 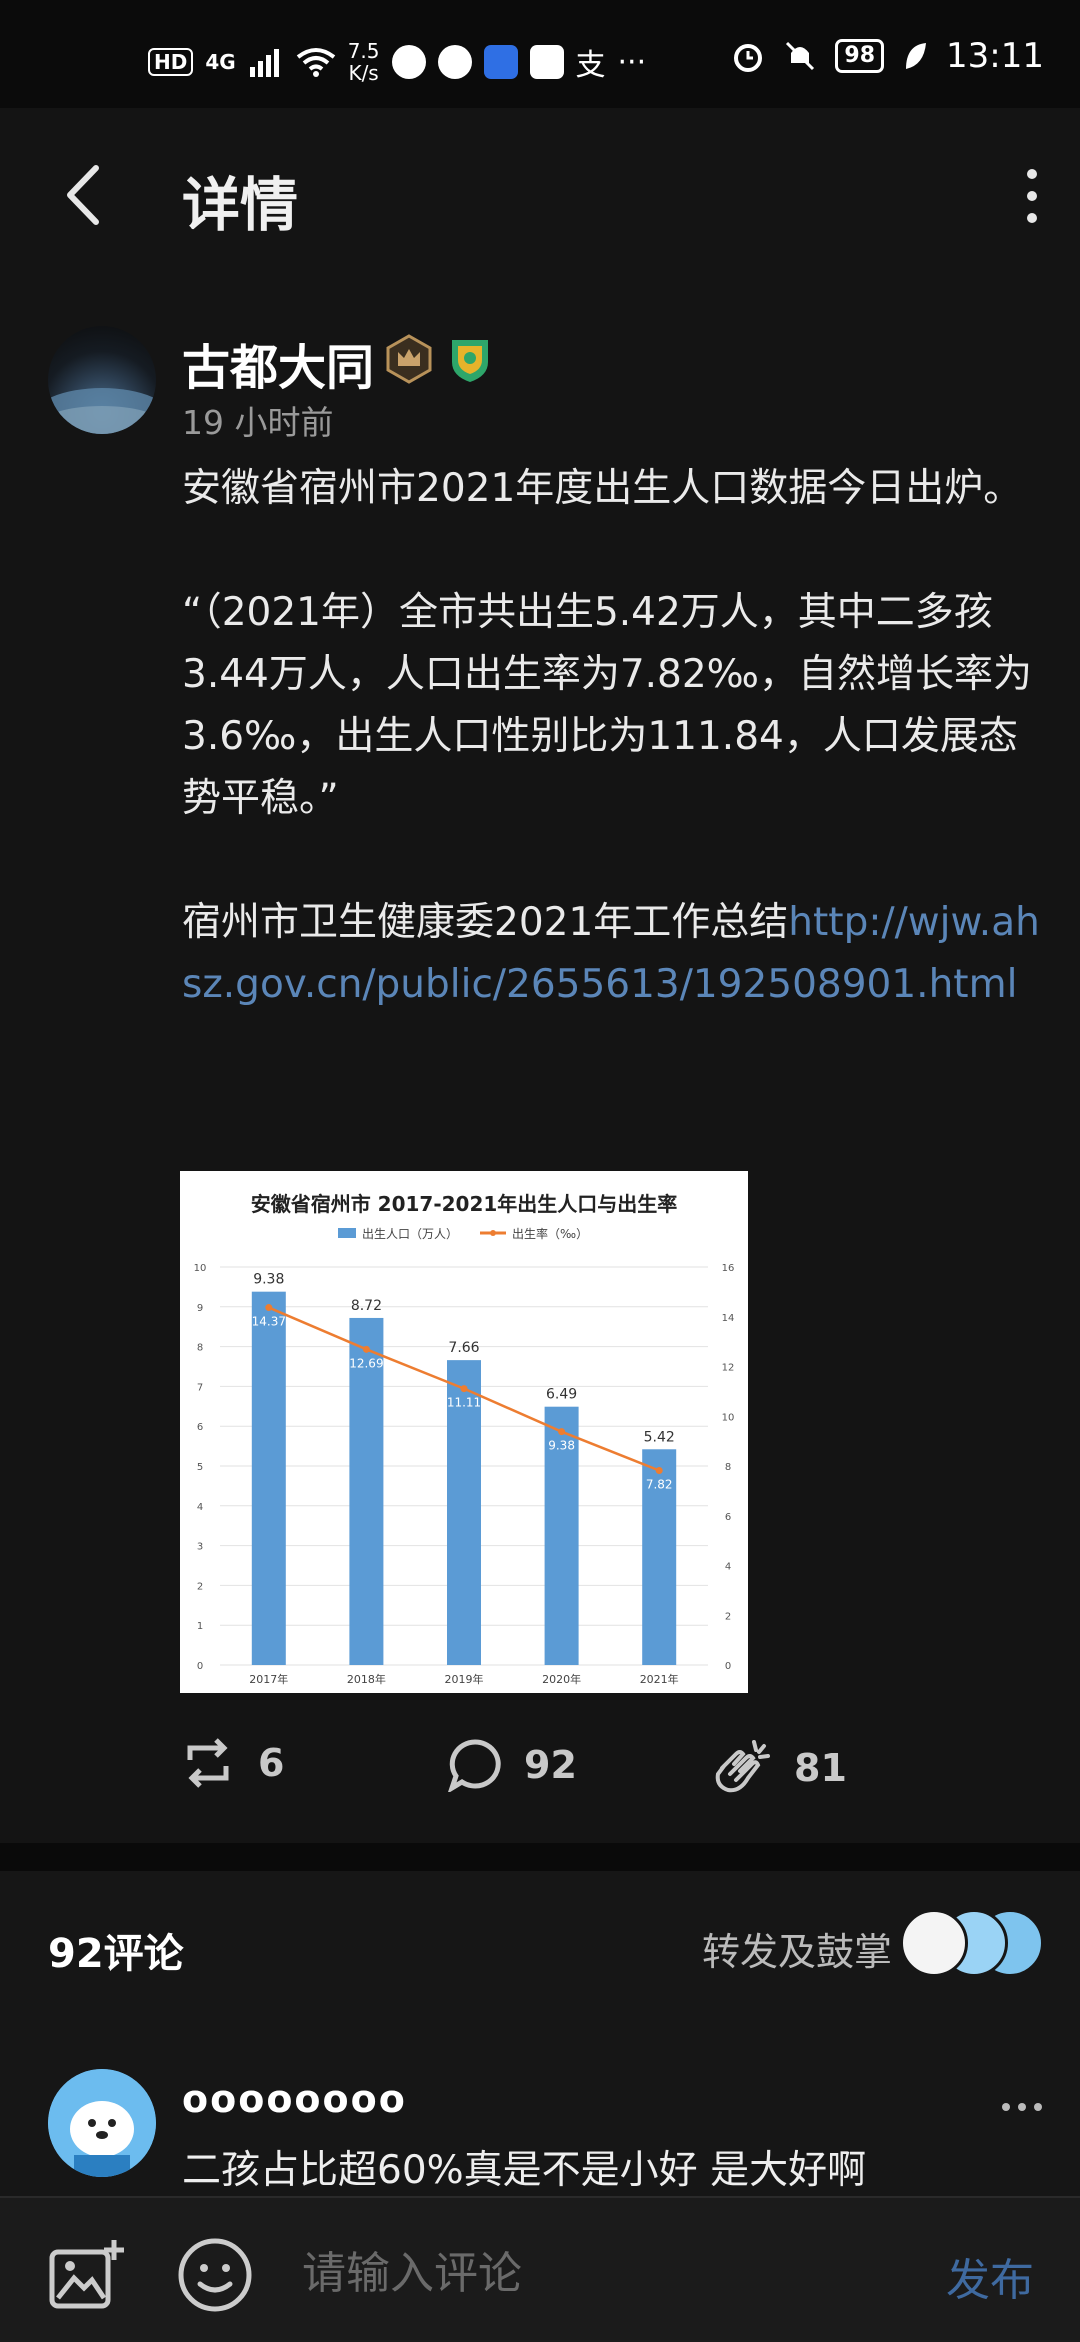 I want to click on y-right-tick-label: 6, so click(x=728, y=1517).